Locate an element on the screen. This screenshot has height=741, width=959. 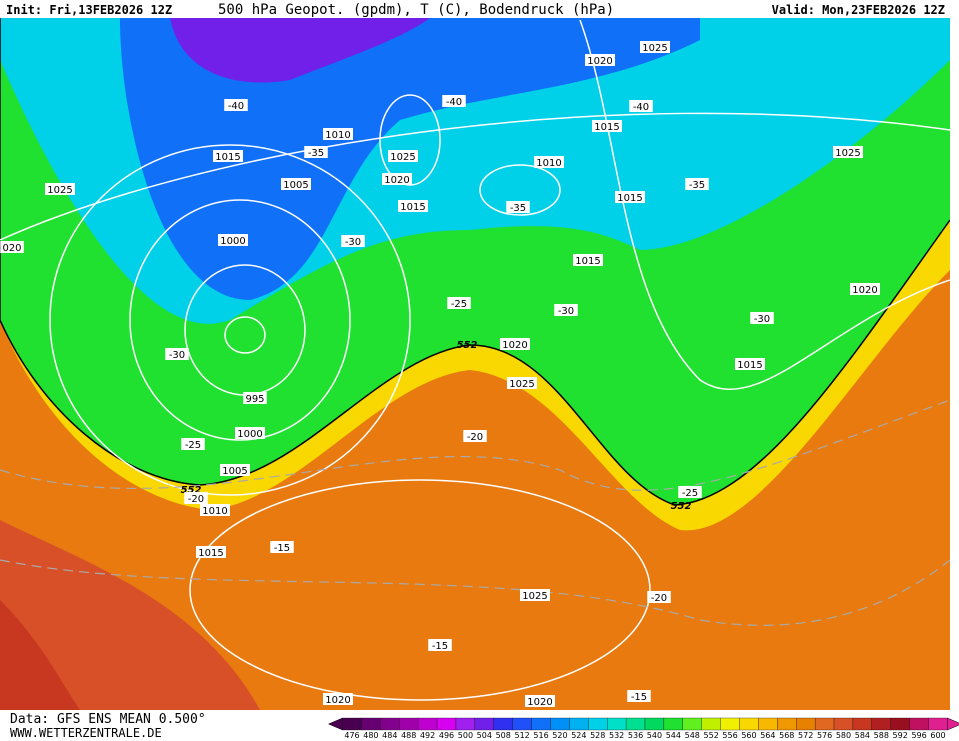
contour-label: 995 is located at coordinates (254, 399).